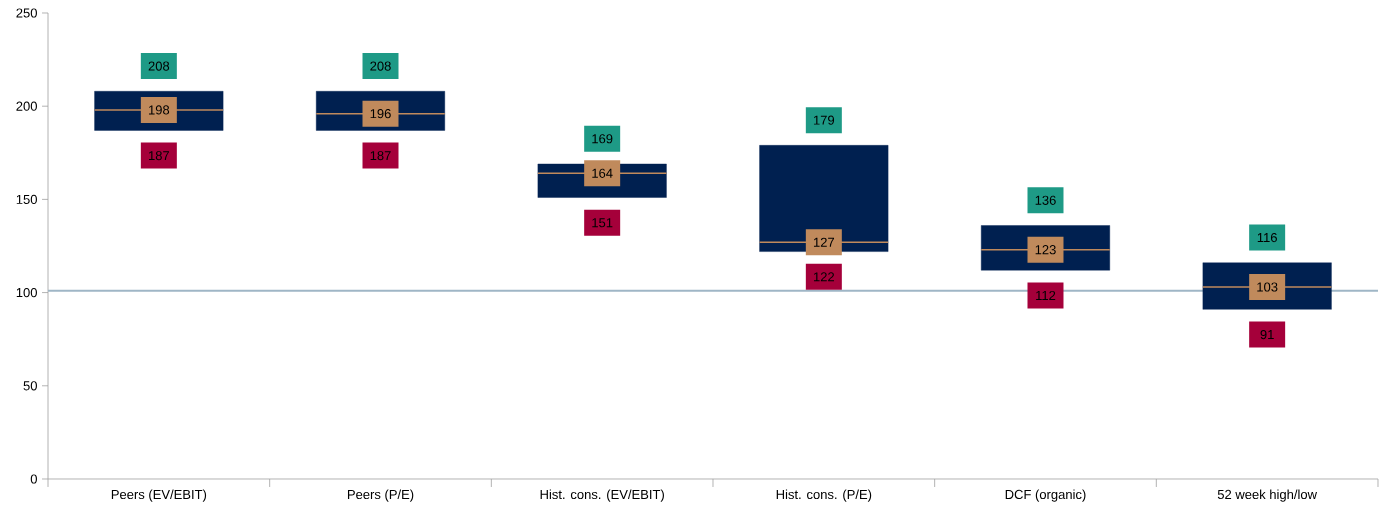  Describe the element at coordinates (1046, 295) in the screenshot. I see `annotation: 112` at that location.